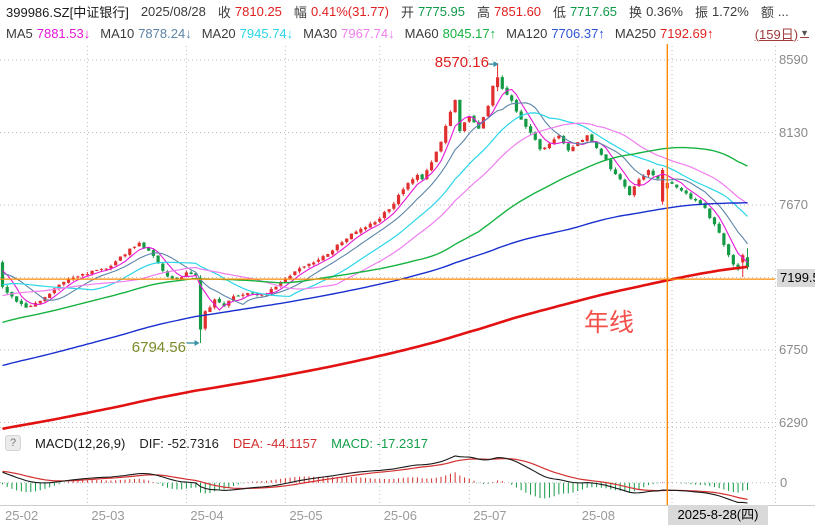 This screenshot has width=815, height=527. What do you see at coordinates (306, 515) in the screenshot?
I see `x-axis-label: 25-05` at bounding box center [306, 515].